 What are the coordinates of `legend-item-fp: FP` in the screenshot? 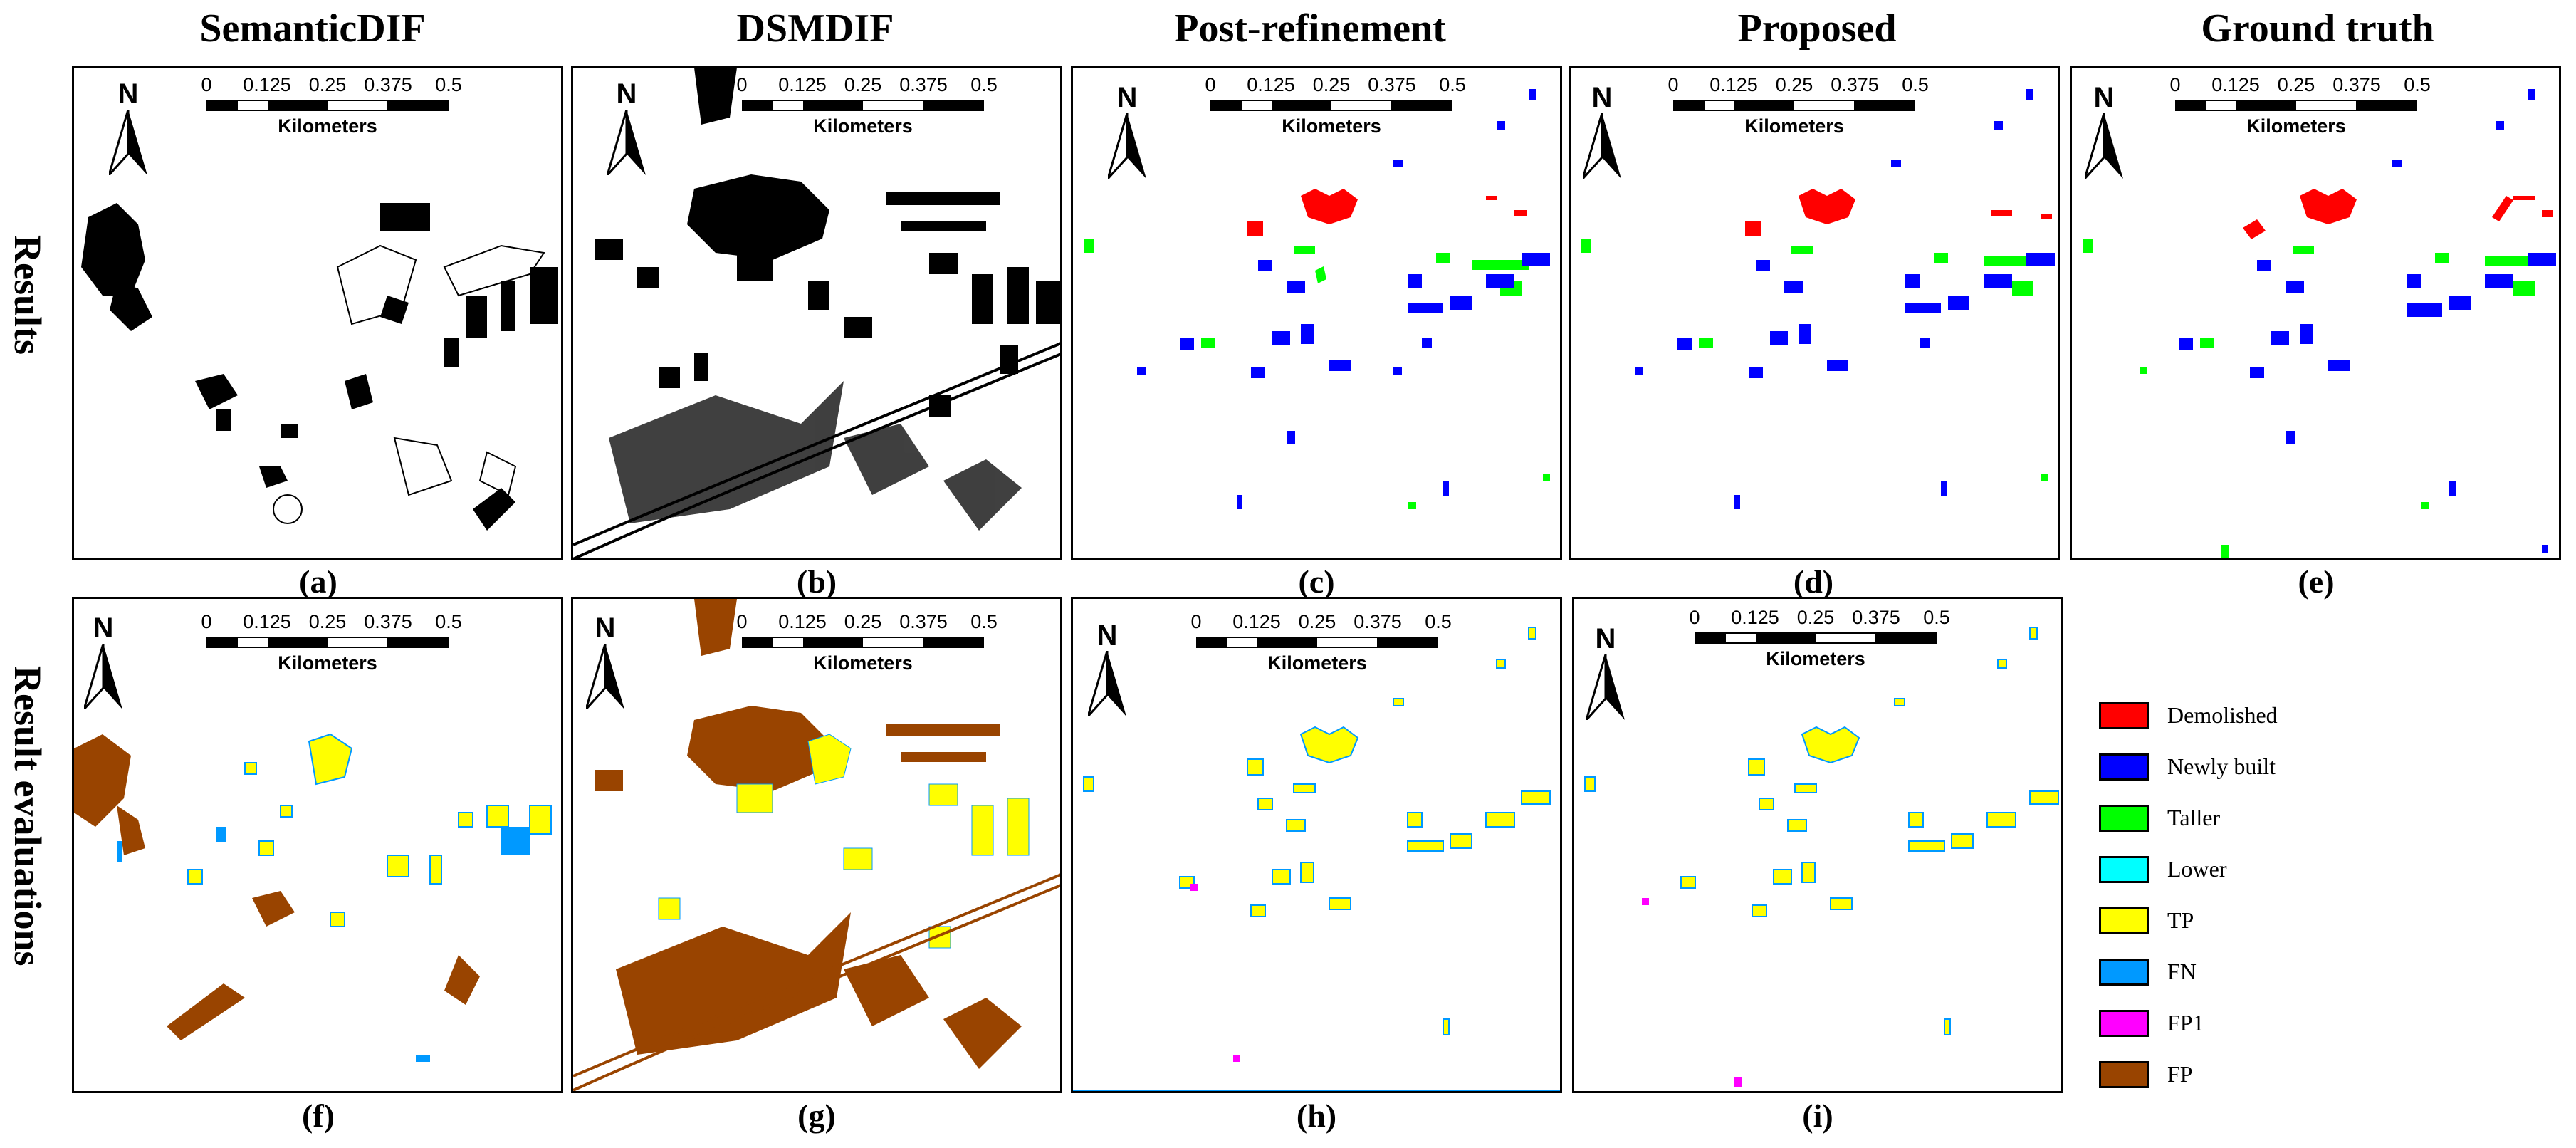 It's located at (2312, 1074).